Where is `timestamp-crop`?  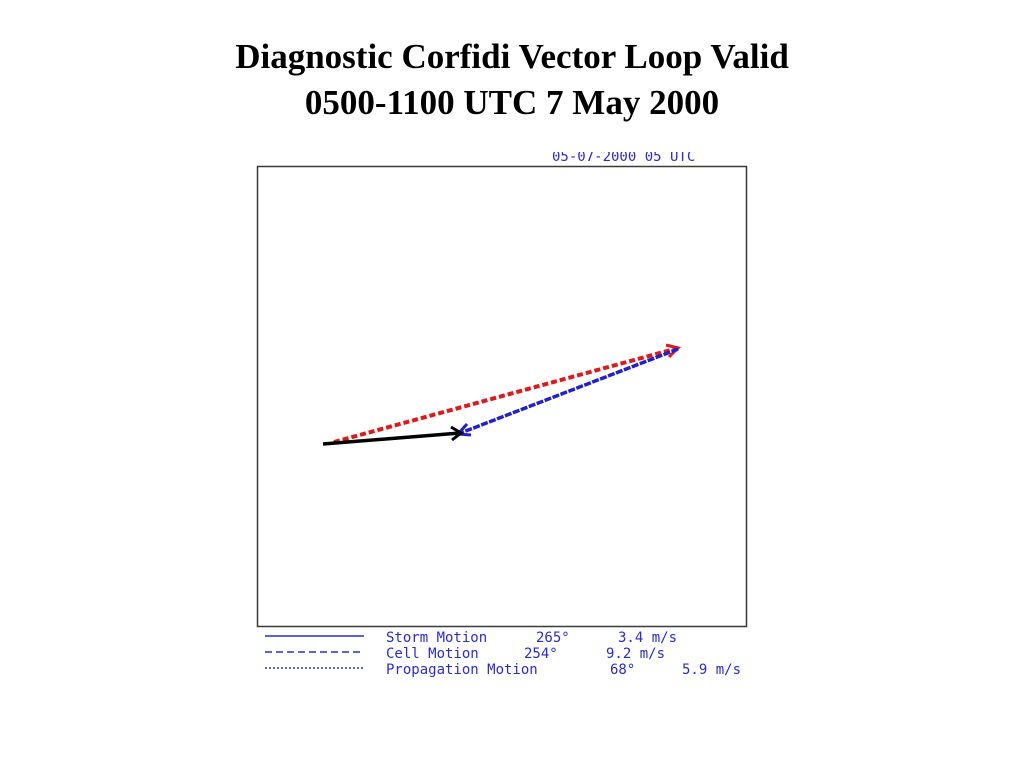
timestamp-crop is located at coordinates (650, 148).